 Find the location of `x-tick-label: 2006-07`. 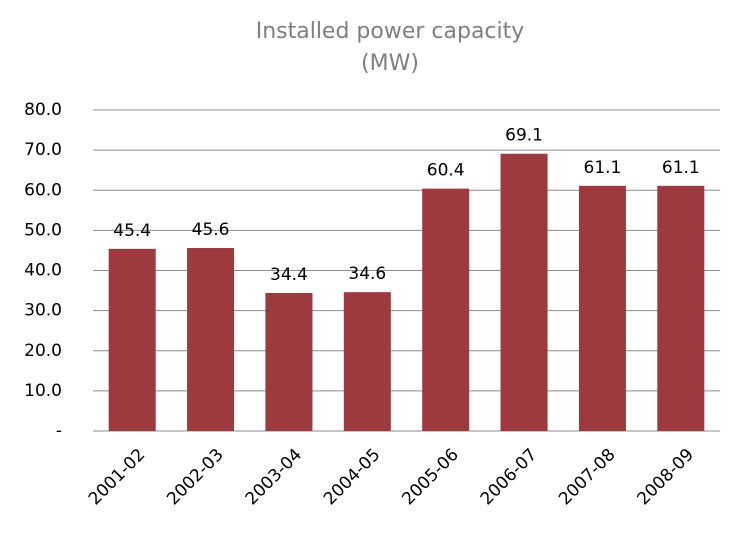

x-tick-label: 2006-07 is located at coordinates (509, 477).